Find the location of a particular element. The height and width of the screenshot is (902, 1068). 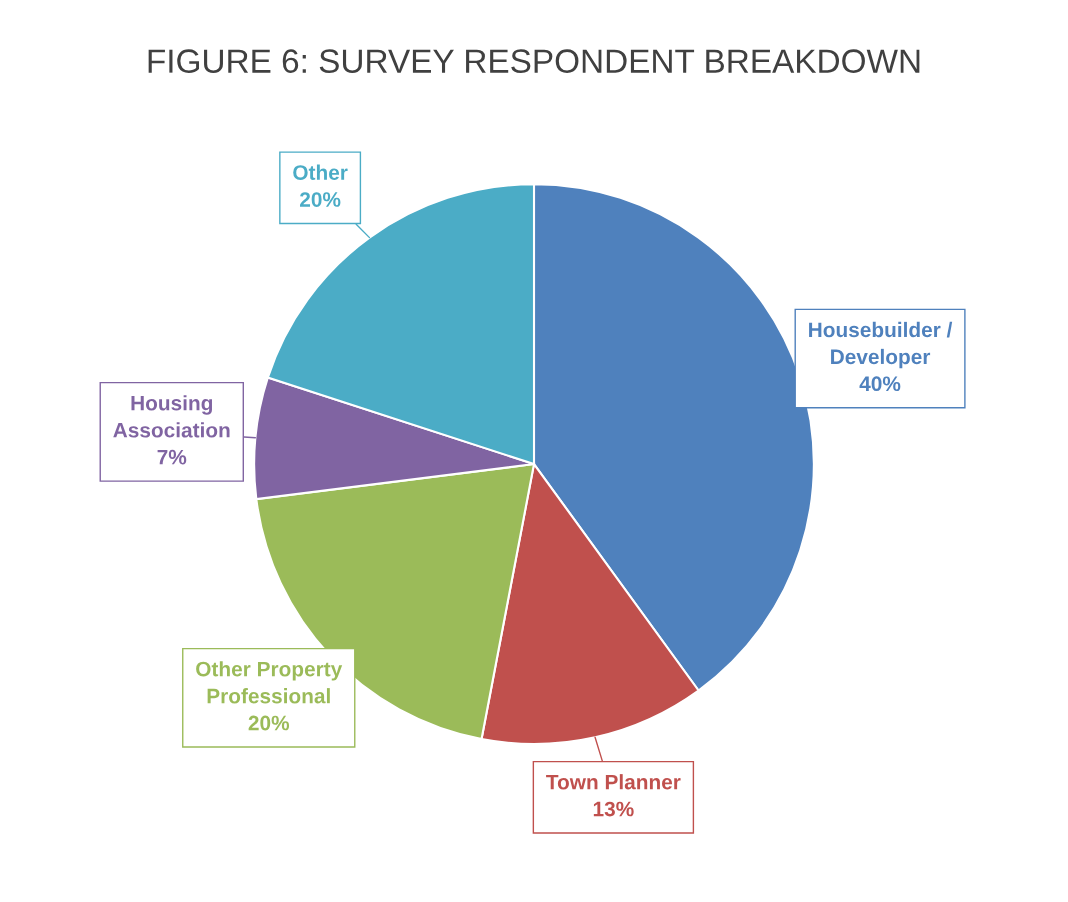

slice-label: Housing Association is located at coordinates (171, 416).